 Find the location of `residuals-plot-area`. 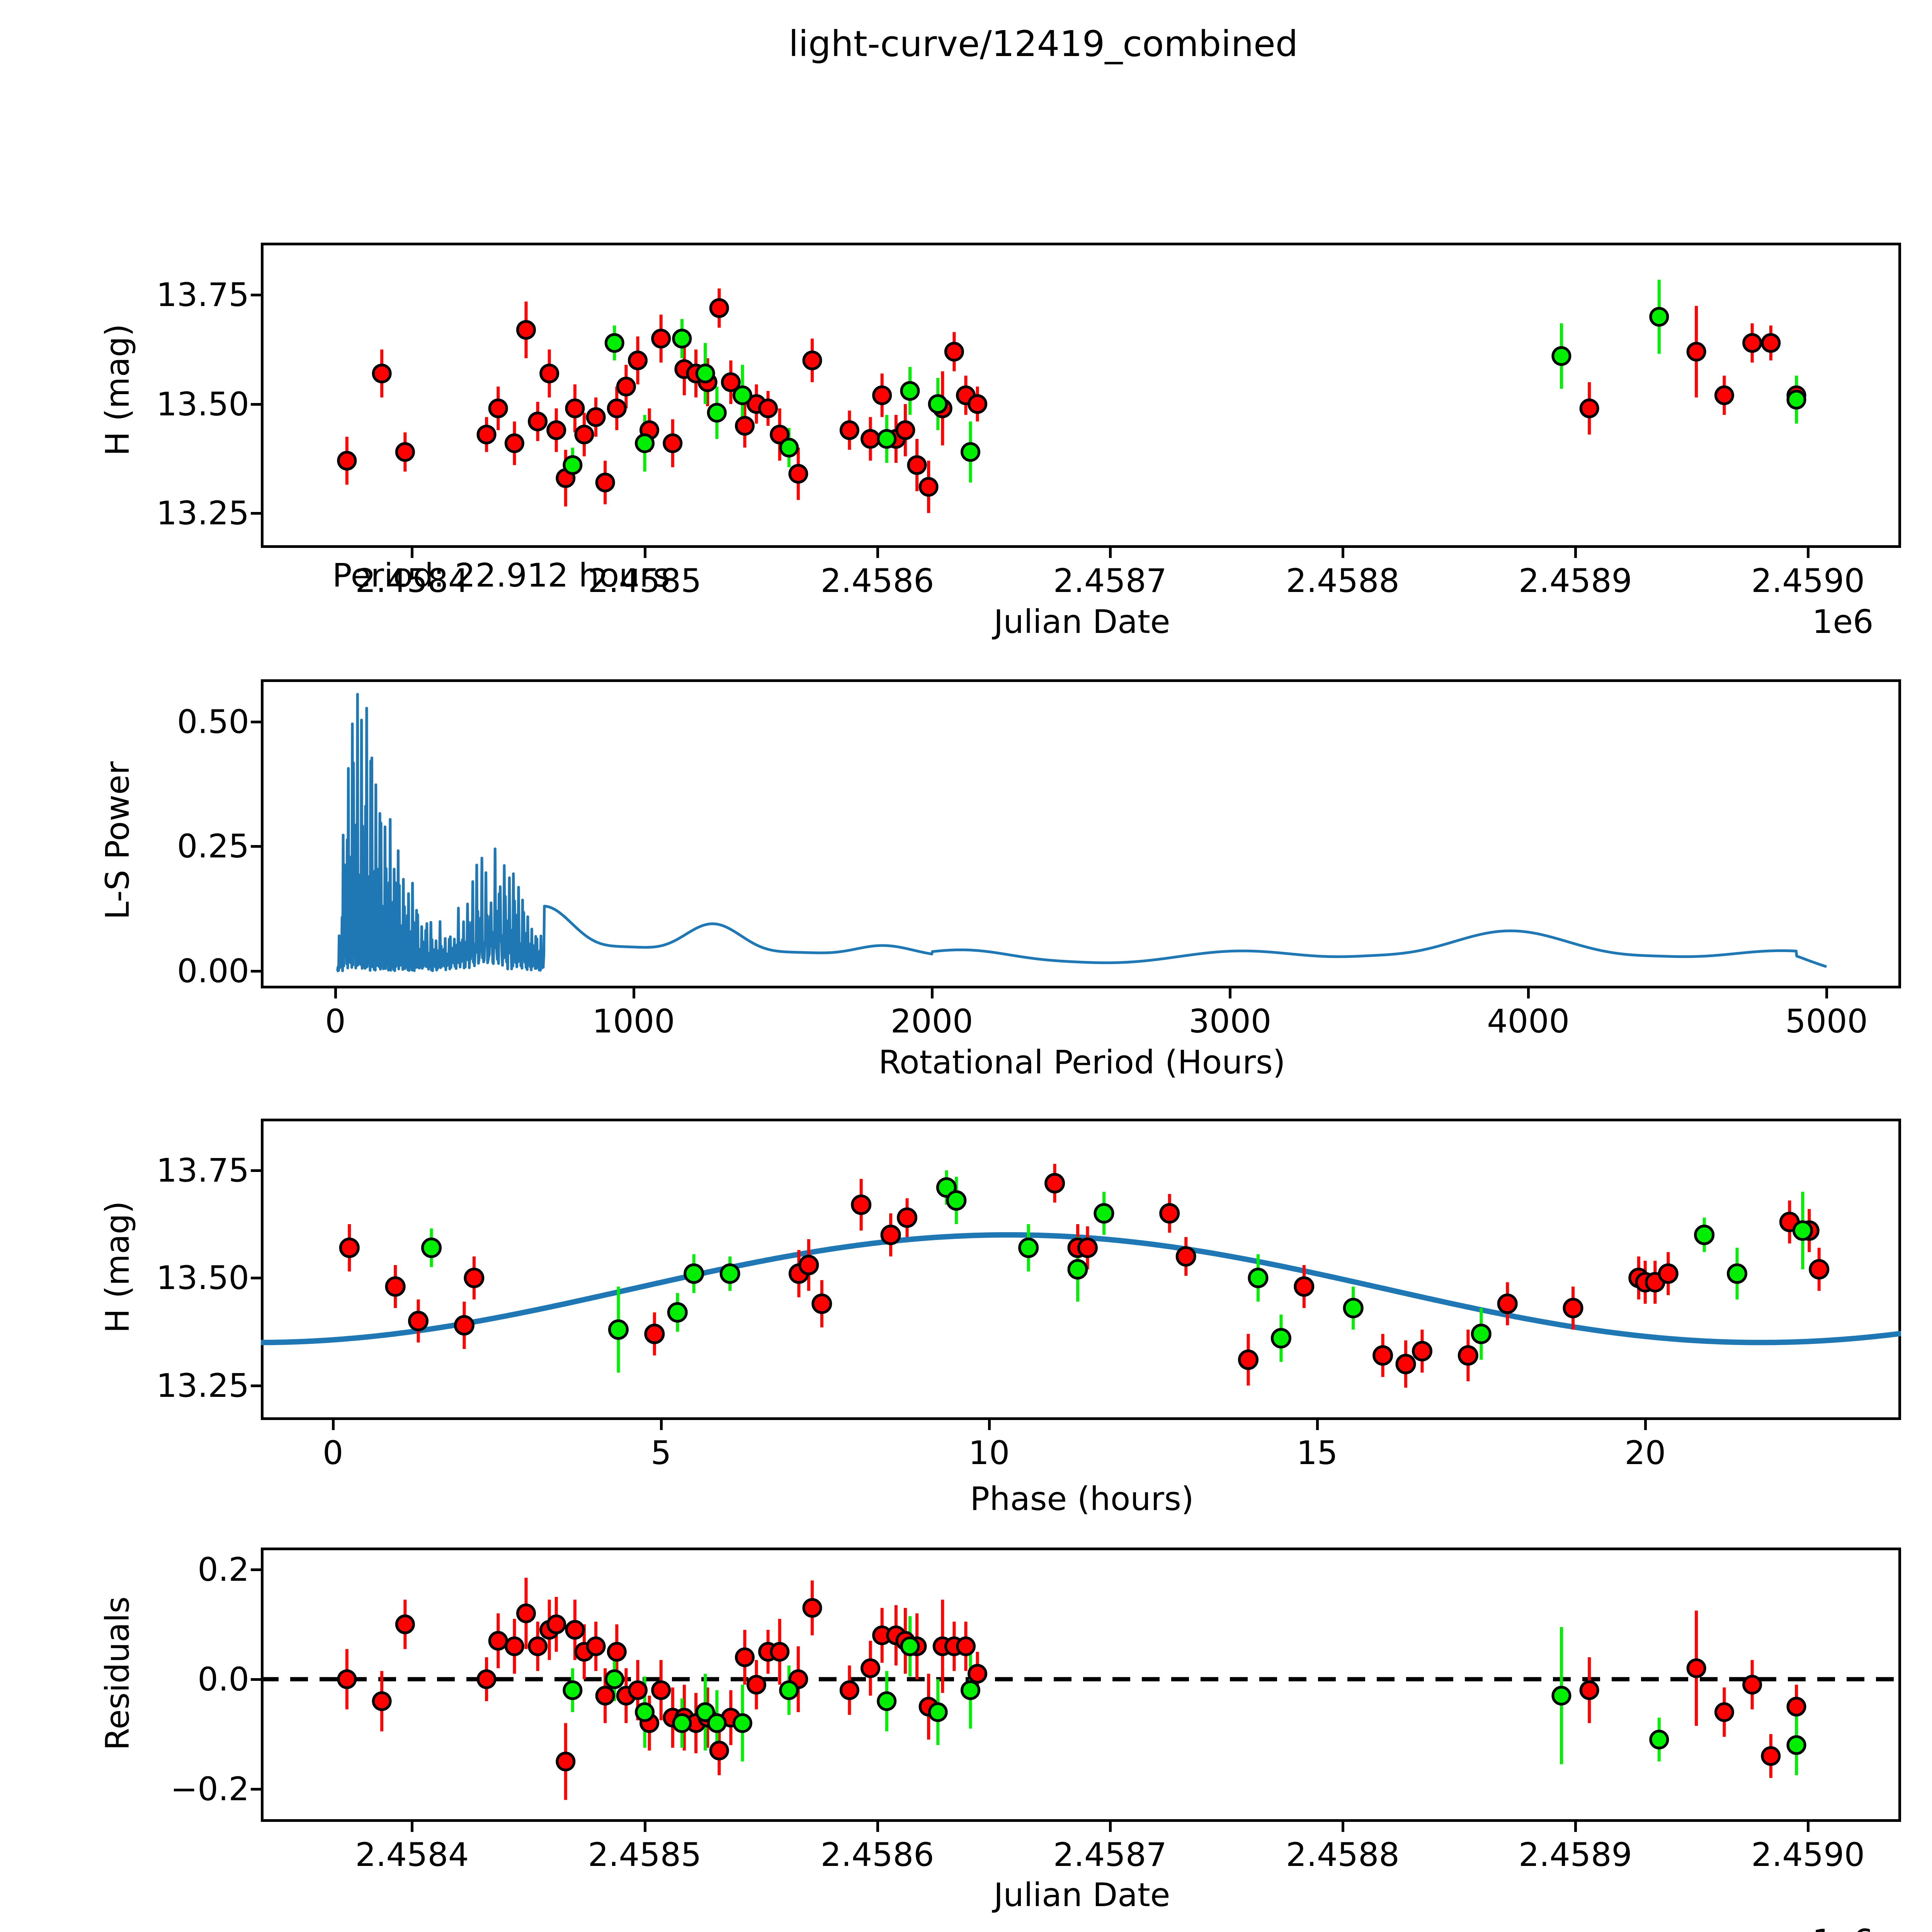

residuals-plot-area is located at coordinates (1081, 1689).